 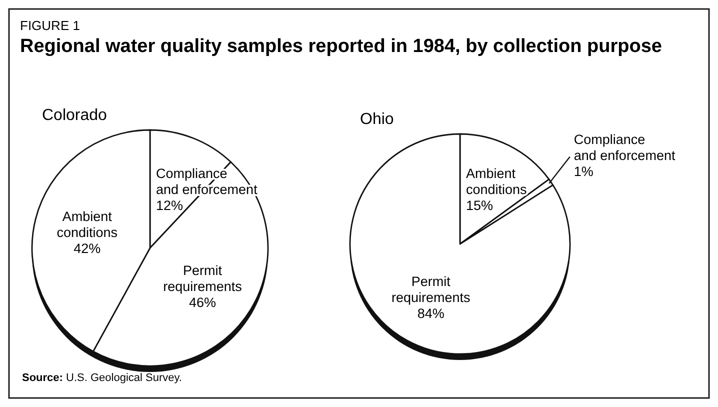 I want to click on text: Regional water quality samples reported in 1984, by collection purpose, so click(x=341, y=46).